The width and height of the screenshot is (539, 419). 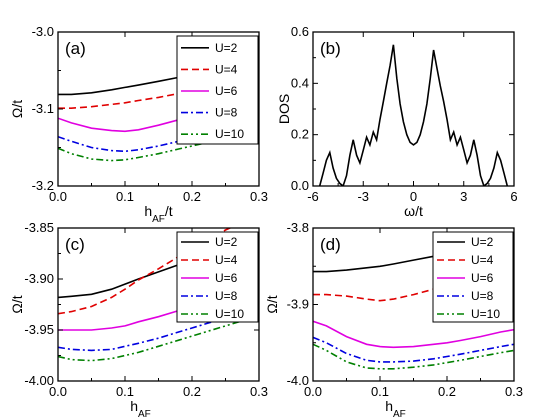 I want to click on x-tick-label: -6, so click(x=313, y=196).